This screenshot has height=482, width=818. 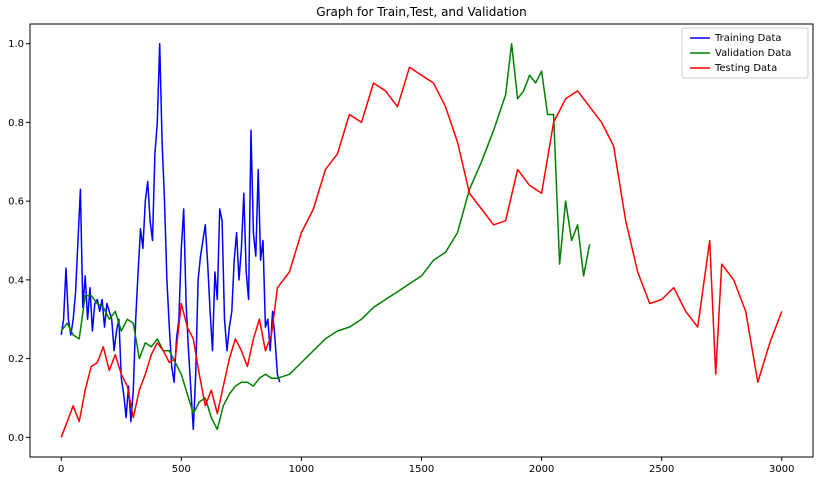 I want to click on x-tick-label: 1000, so click(x=301, y=469).